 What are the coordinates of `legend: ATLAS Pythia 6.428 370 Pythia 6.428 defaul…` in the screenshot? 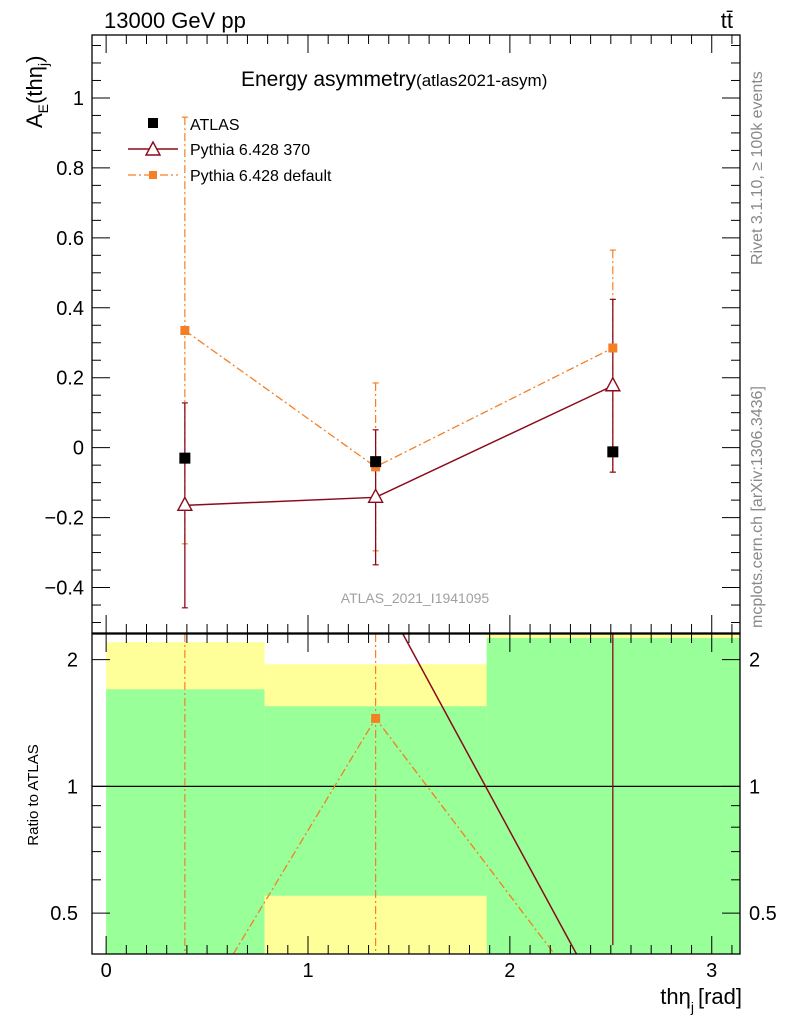 It's located at (230, 151).